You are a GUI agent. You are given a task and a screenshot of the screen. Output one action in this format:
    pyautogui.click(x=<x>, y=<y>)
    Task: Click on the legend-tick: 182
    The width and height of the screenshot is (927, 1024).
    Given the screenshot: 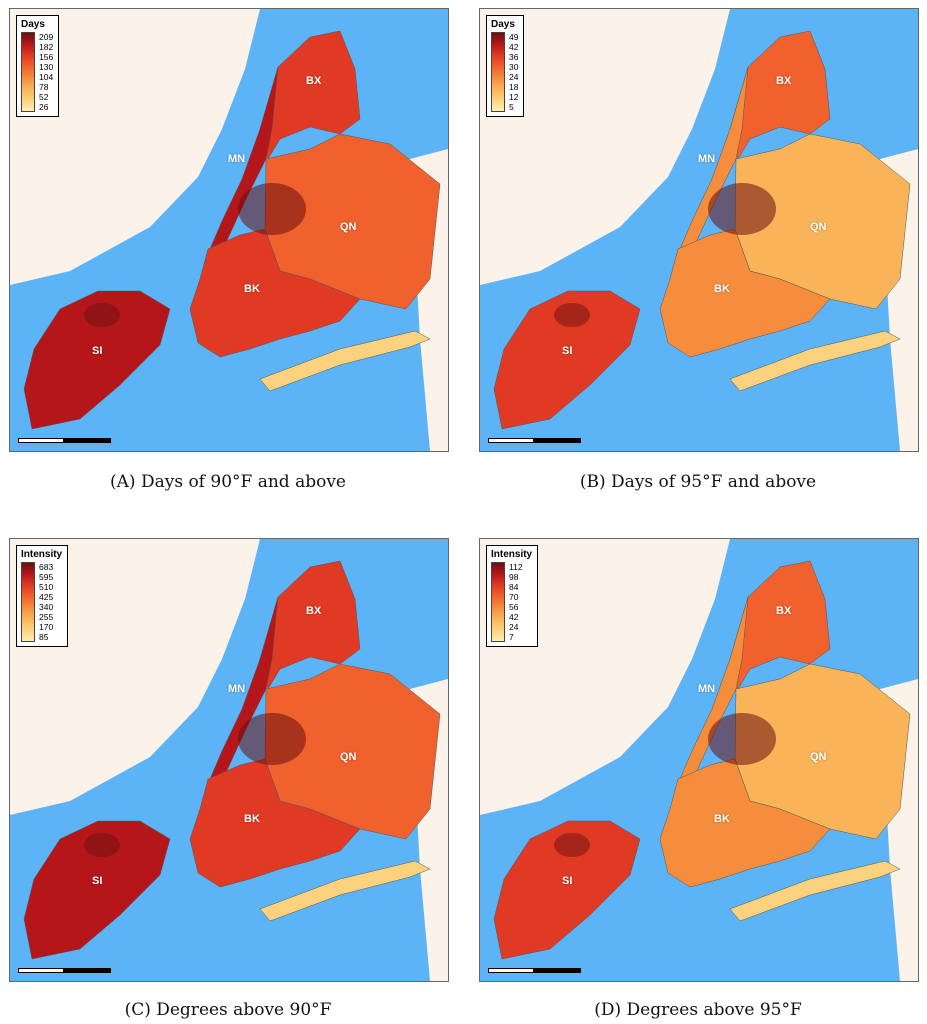 What is the action you would take?
    pyautogui.click(x=46, y=47)
    